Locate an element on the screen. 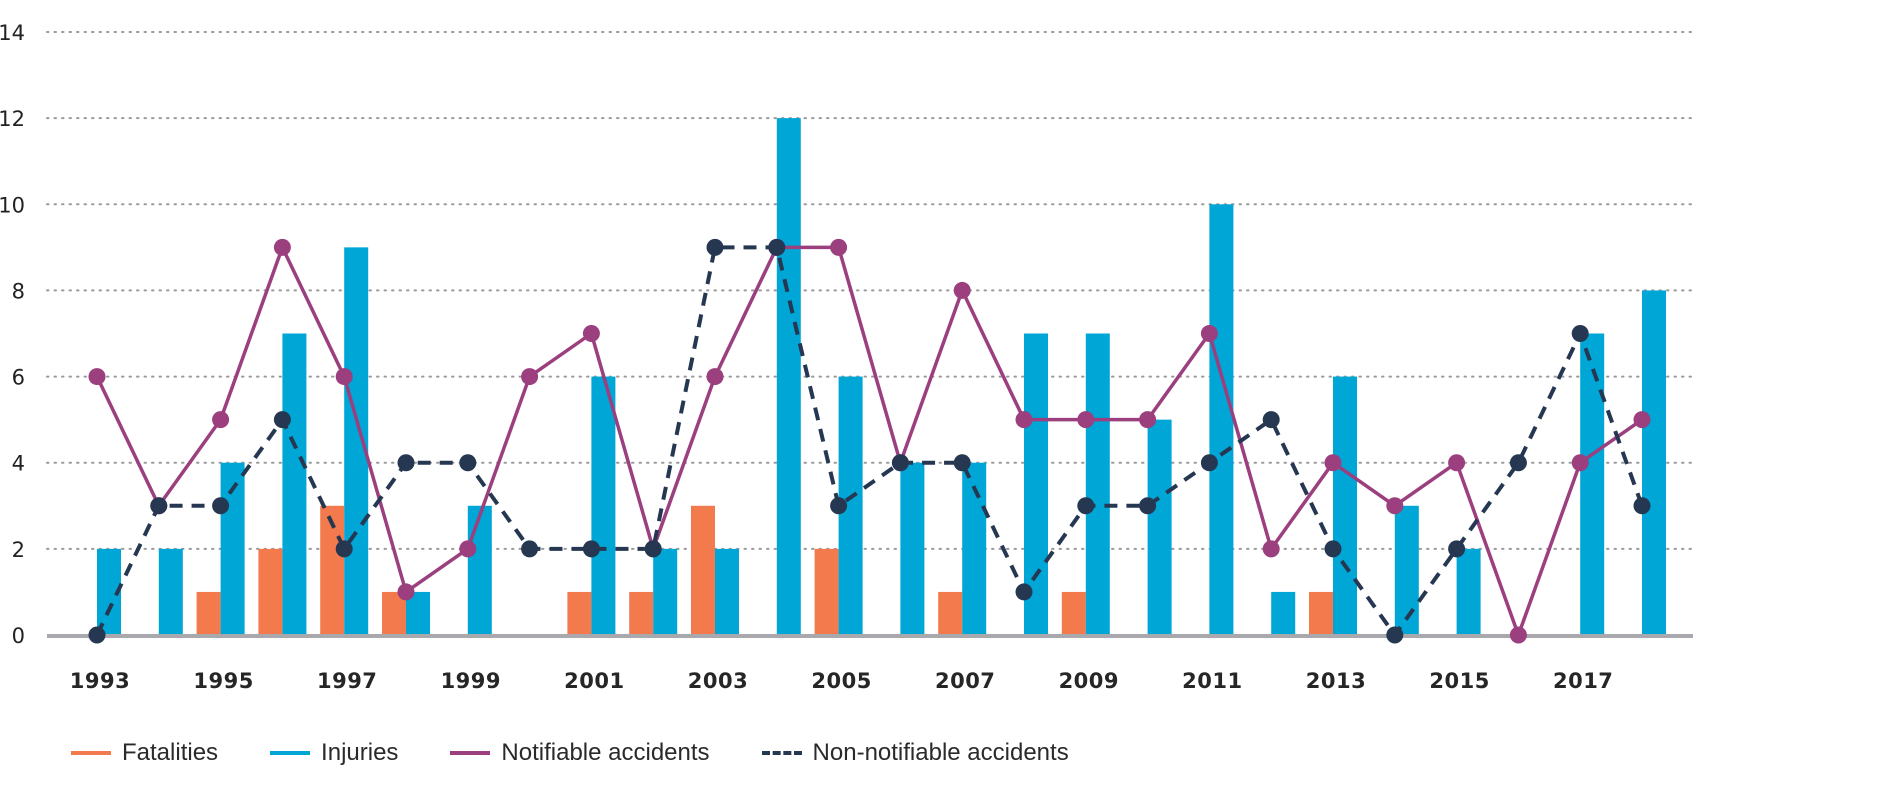  y-tick-label: 10 is located at coordinates (12, 205).